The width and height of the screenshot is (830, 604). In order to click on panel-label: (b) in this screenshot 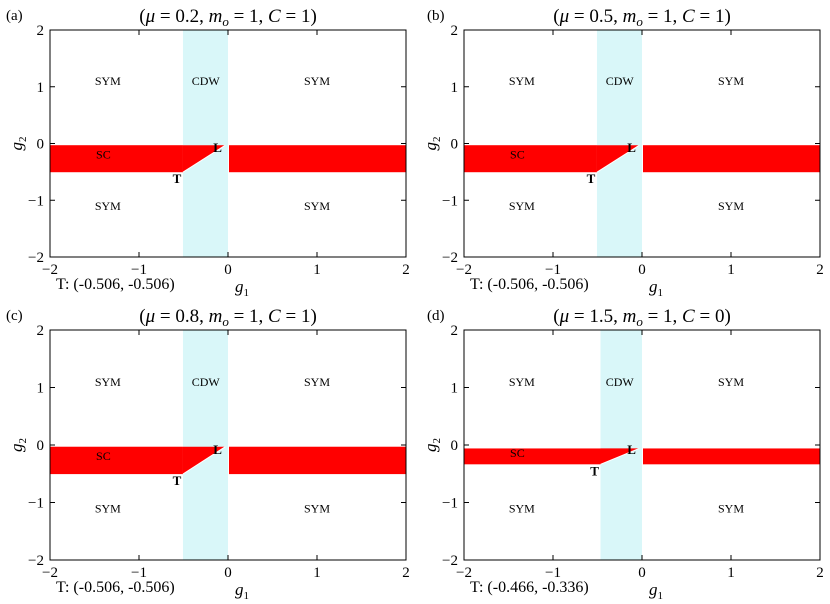, I will do `click(436, 16)`.